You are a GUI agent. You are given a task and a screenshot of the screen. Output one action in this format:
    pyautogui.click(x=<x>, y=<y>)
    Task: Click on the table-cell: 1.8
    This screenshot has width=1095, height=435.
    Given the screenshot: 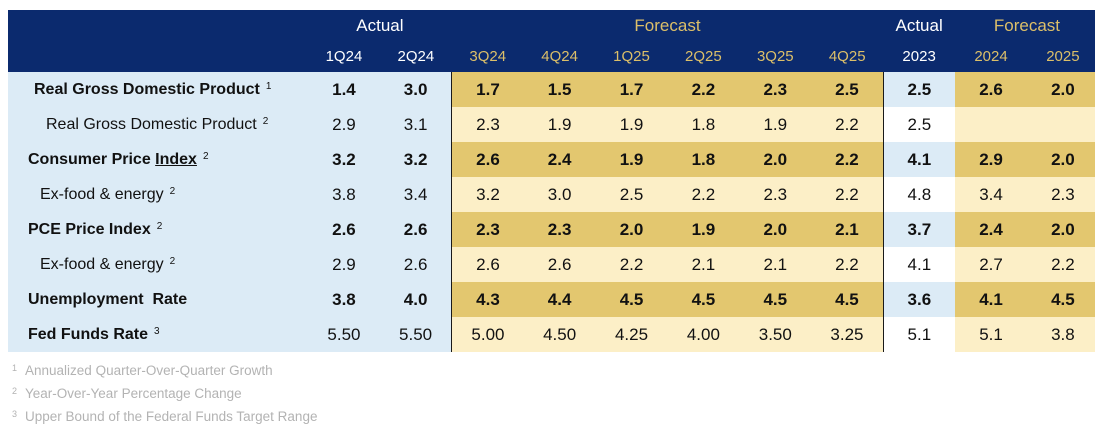 What is the action you would take?
    pyautogui.click(x=703, y=124)
    